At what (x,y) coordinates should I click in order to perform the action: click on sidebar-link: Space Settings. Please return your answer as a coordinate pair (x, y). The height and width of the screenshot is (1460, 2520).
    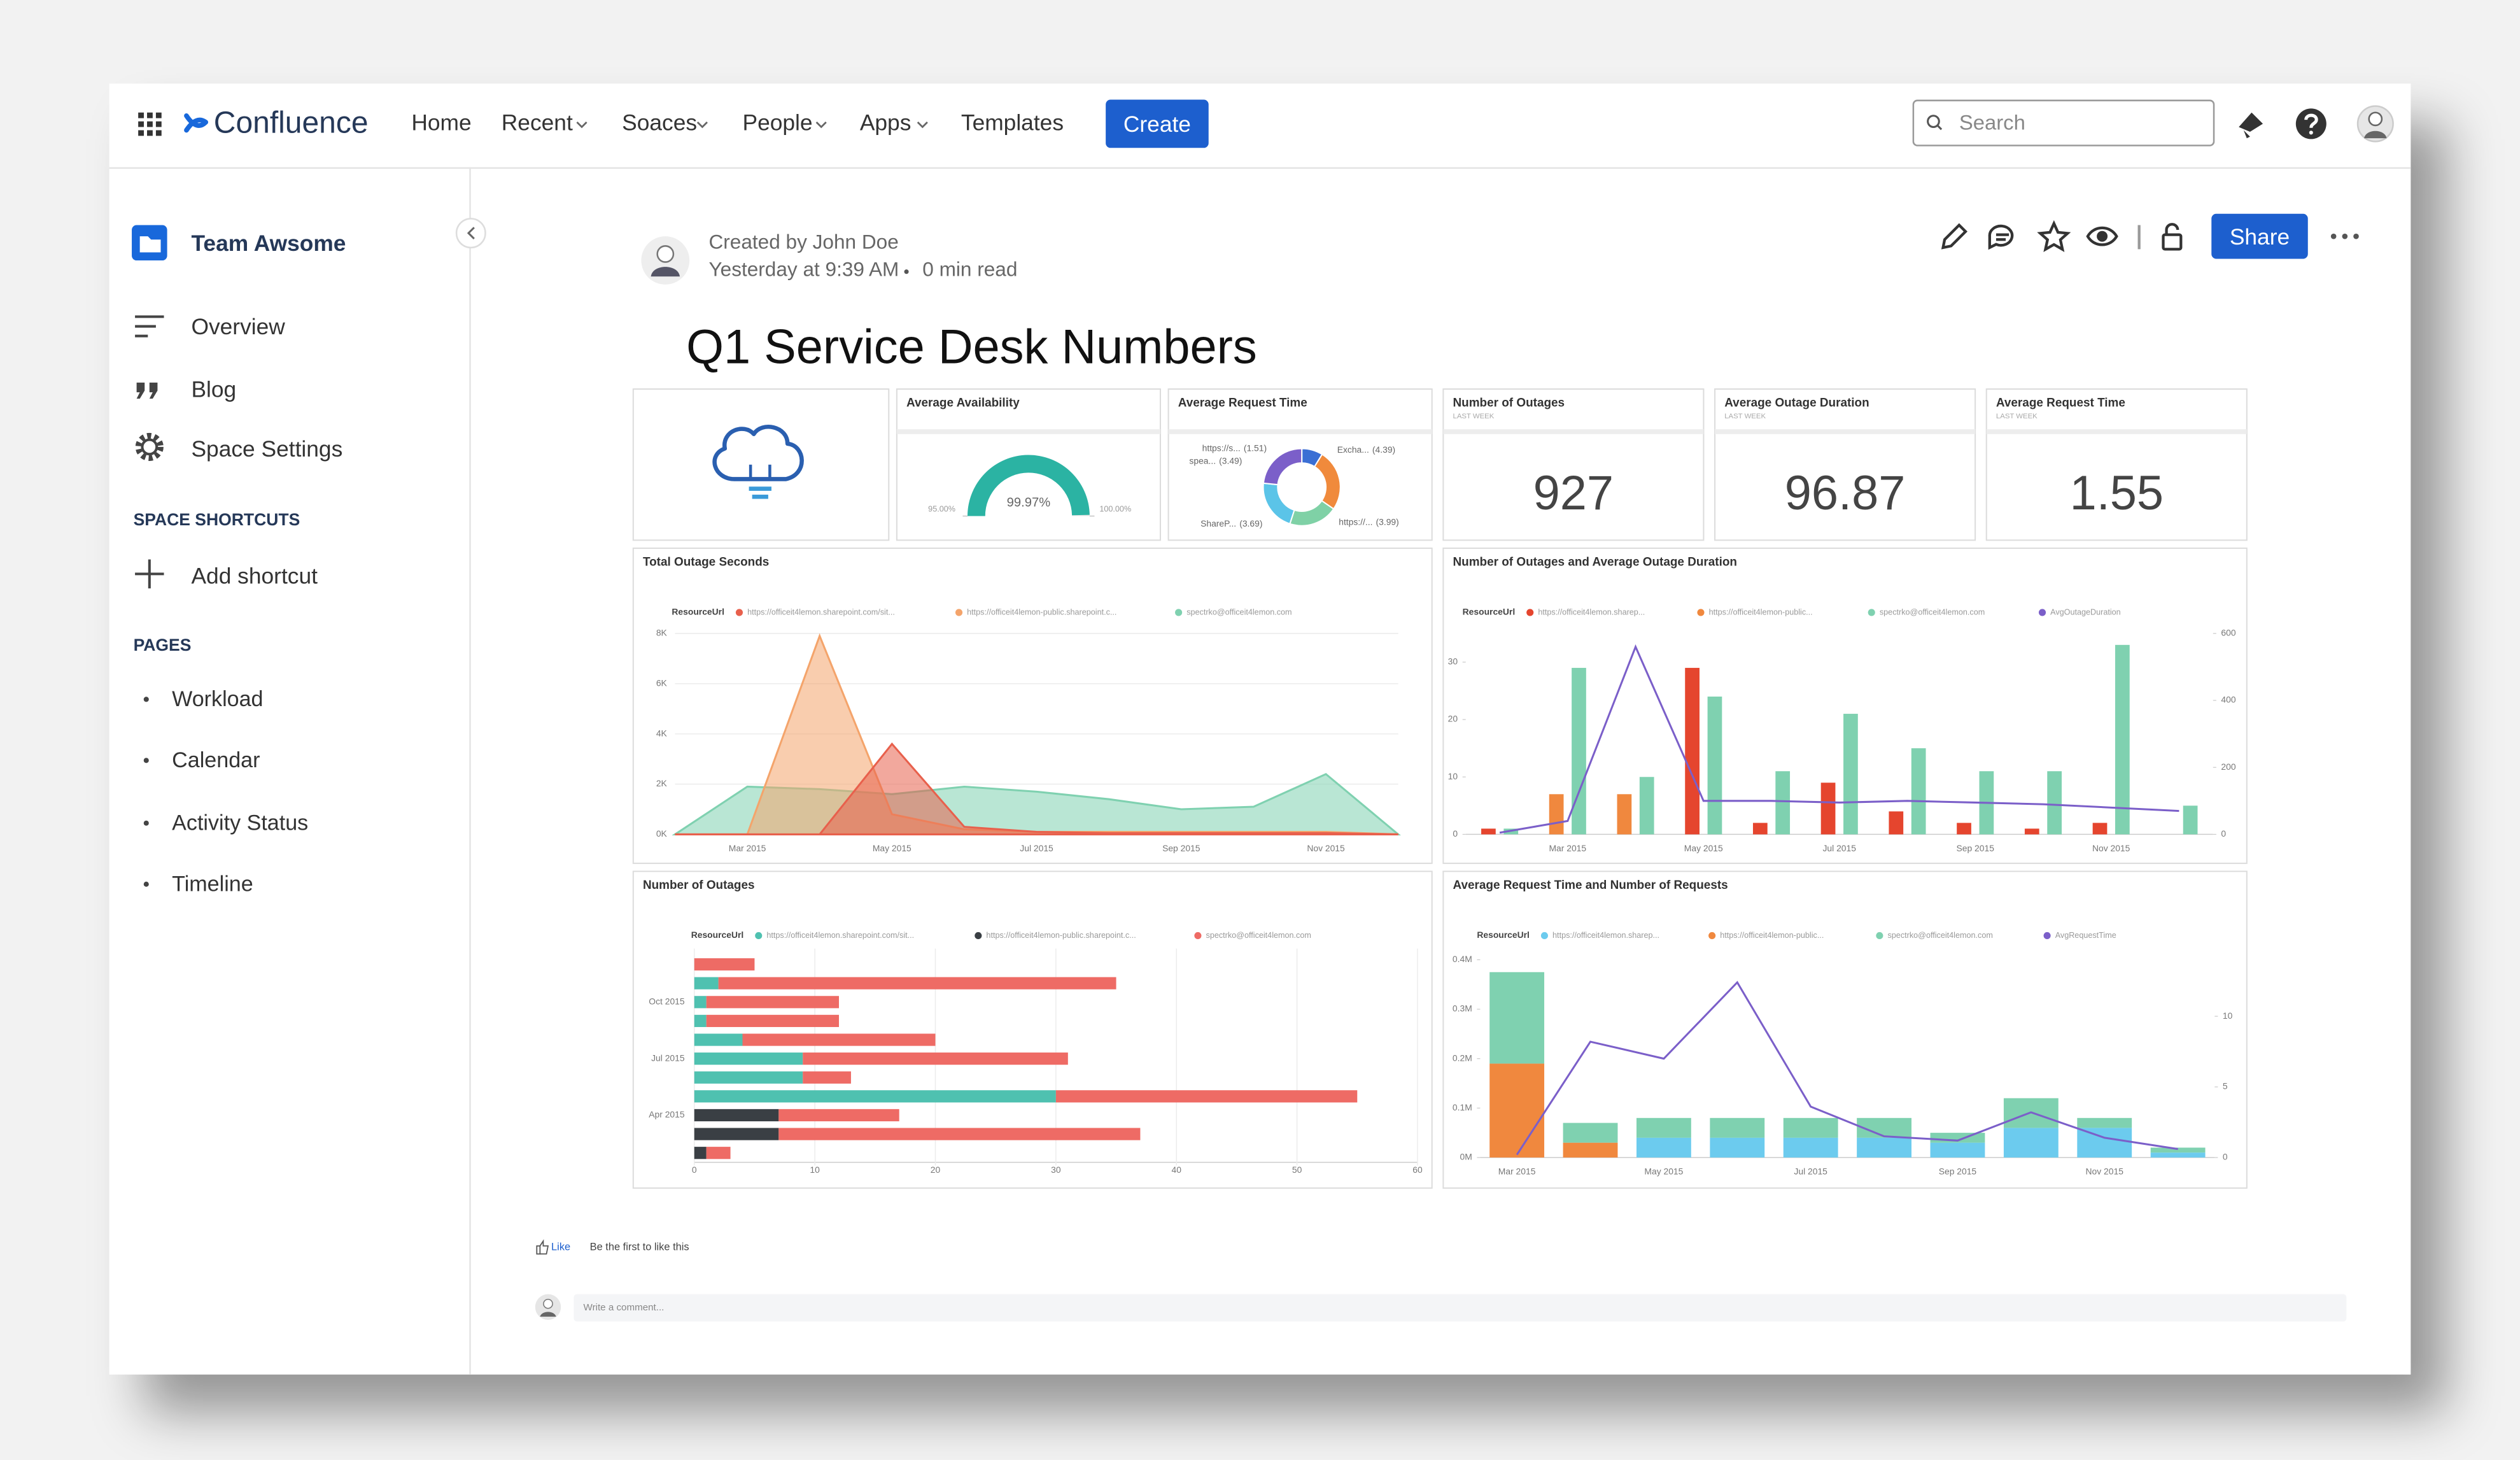
    Looking at the image, I should click on (267, 449).